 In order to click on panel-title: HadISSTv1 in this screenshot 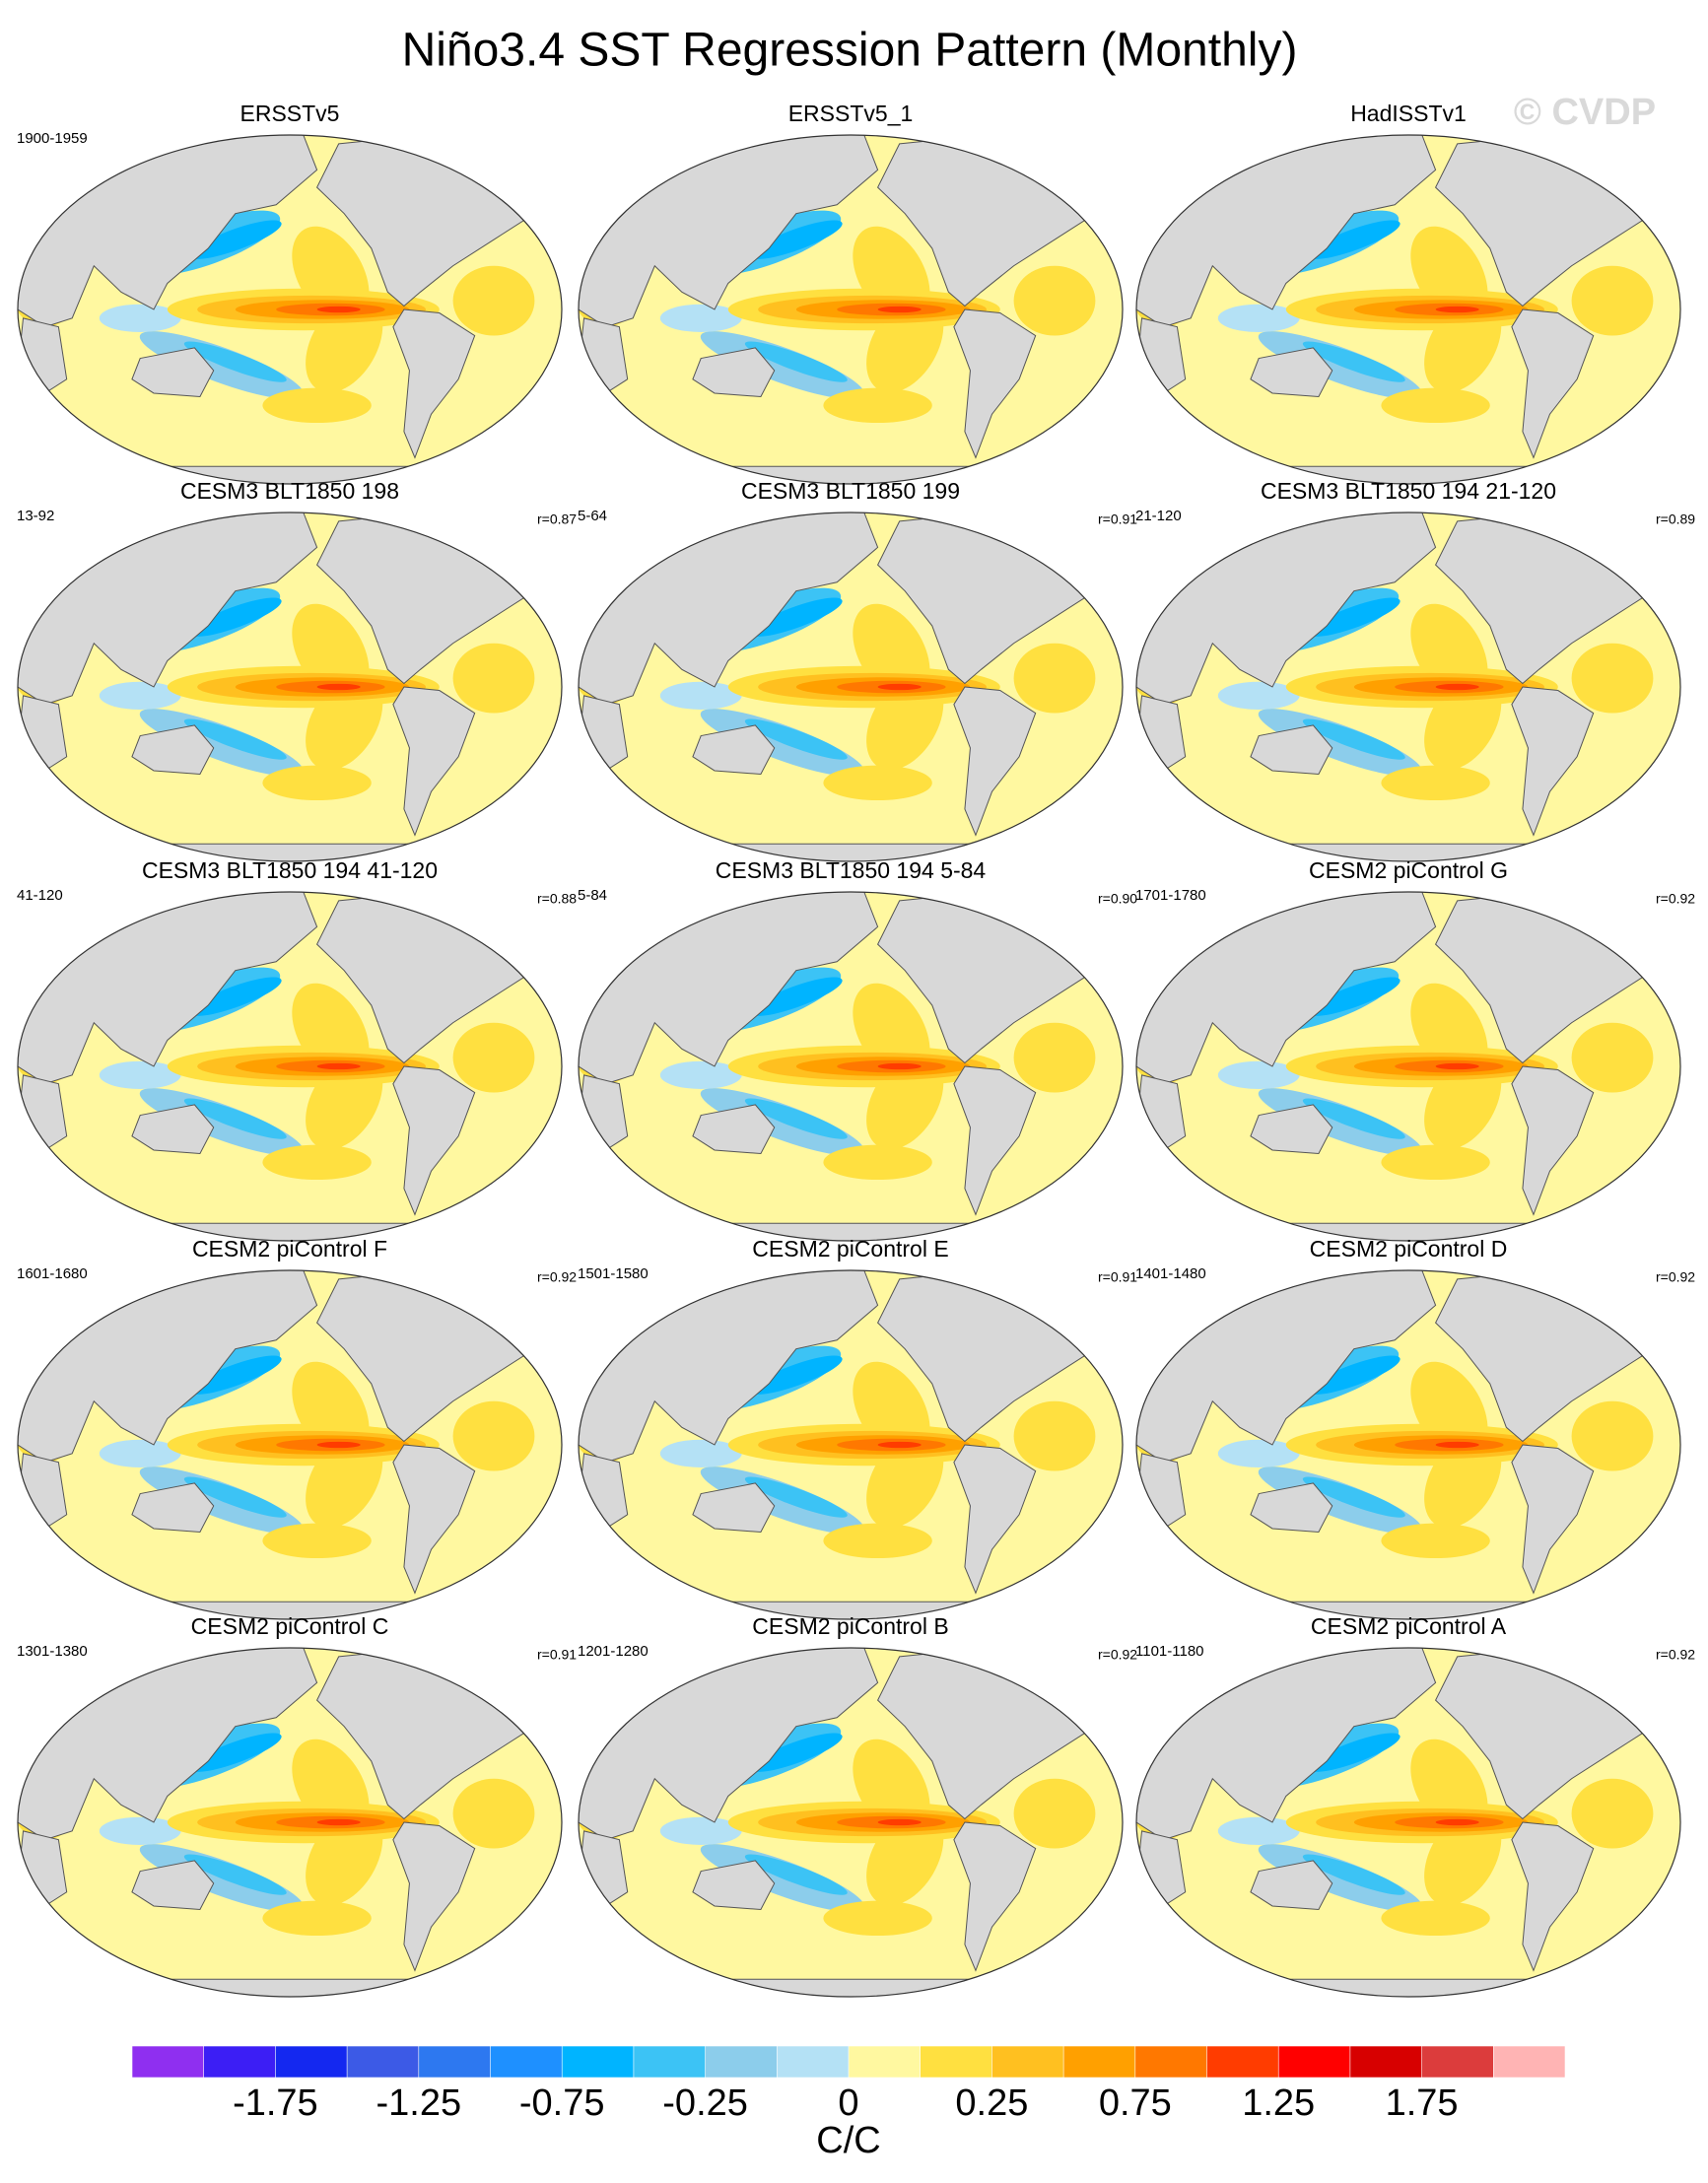, I will do `click(1408, 113)`.